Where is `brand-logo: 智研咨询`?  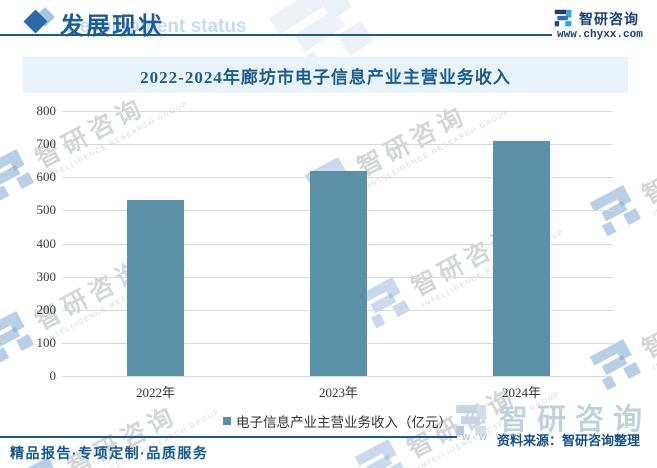
brand-logo: 智研咨询 is located at coordinates (596, 18).